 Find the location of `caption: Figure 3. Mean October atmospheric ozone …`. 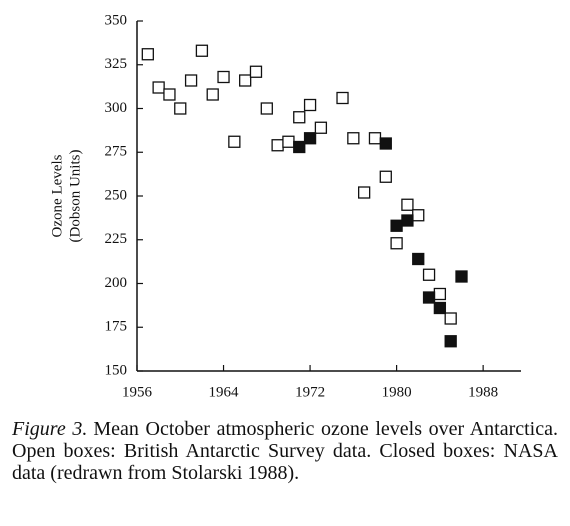

caption: Figure 3. Mean October atmospheric ozone … is located at coordinates (285, 451).